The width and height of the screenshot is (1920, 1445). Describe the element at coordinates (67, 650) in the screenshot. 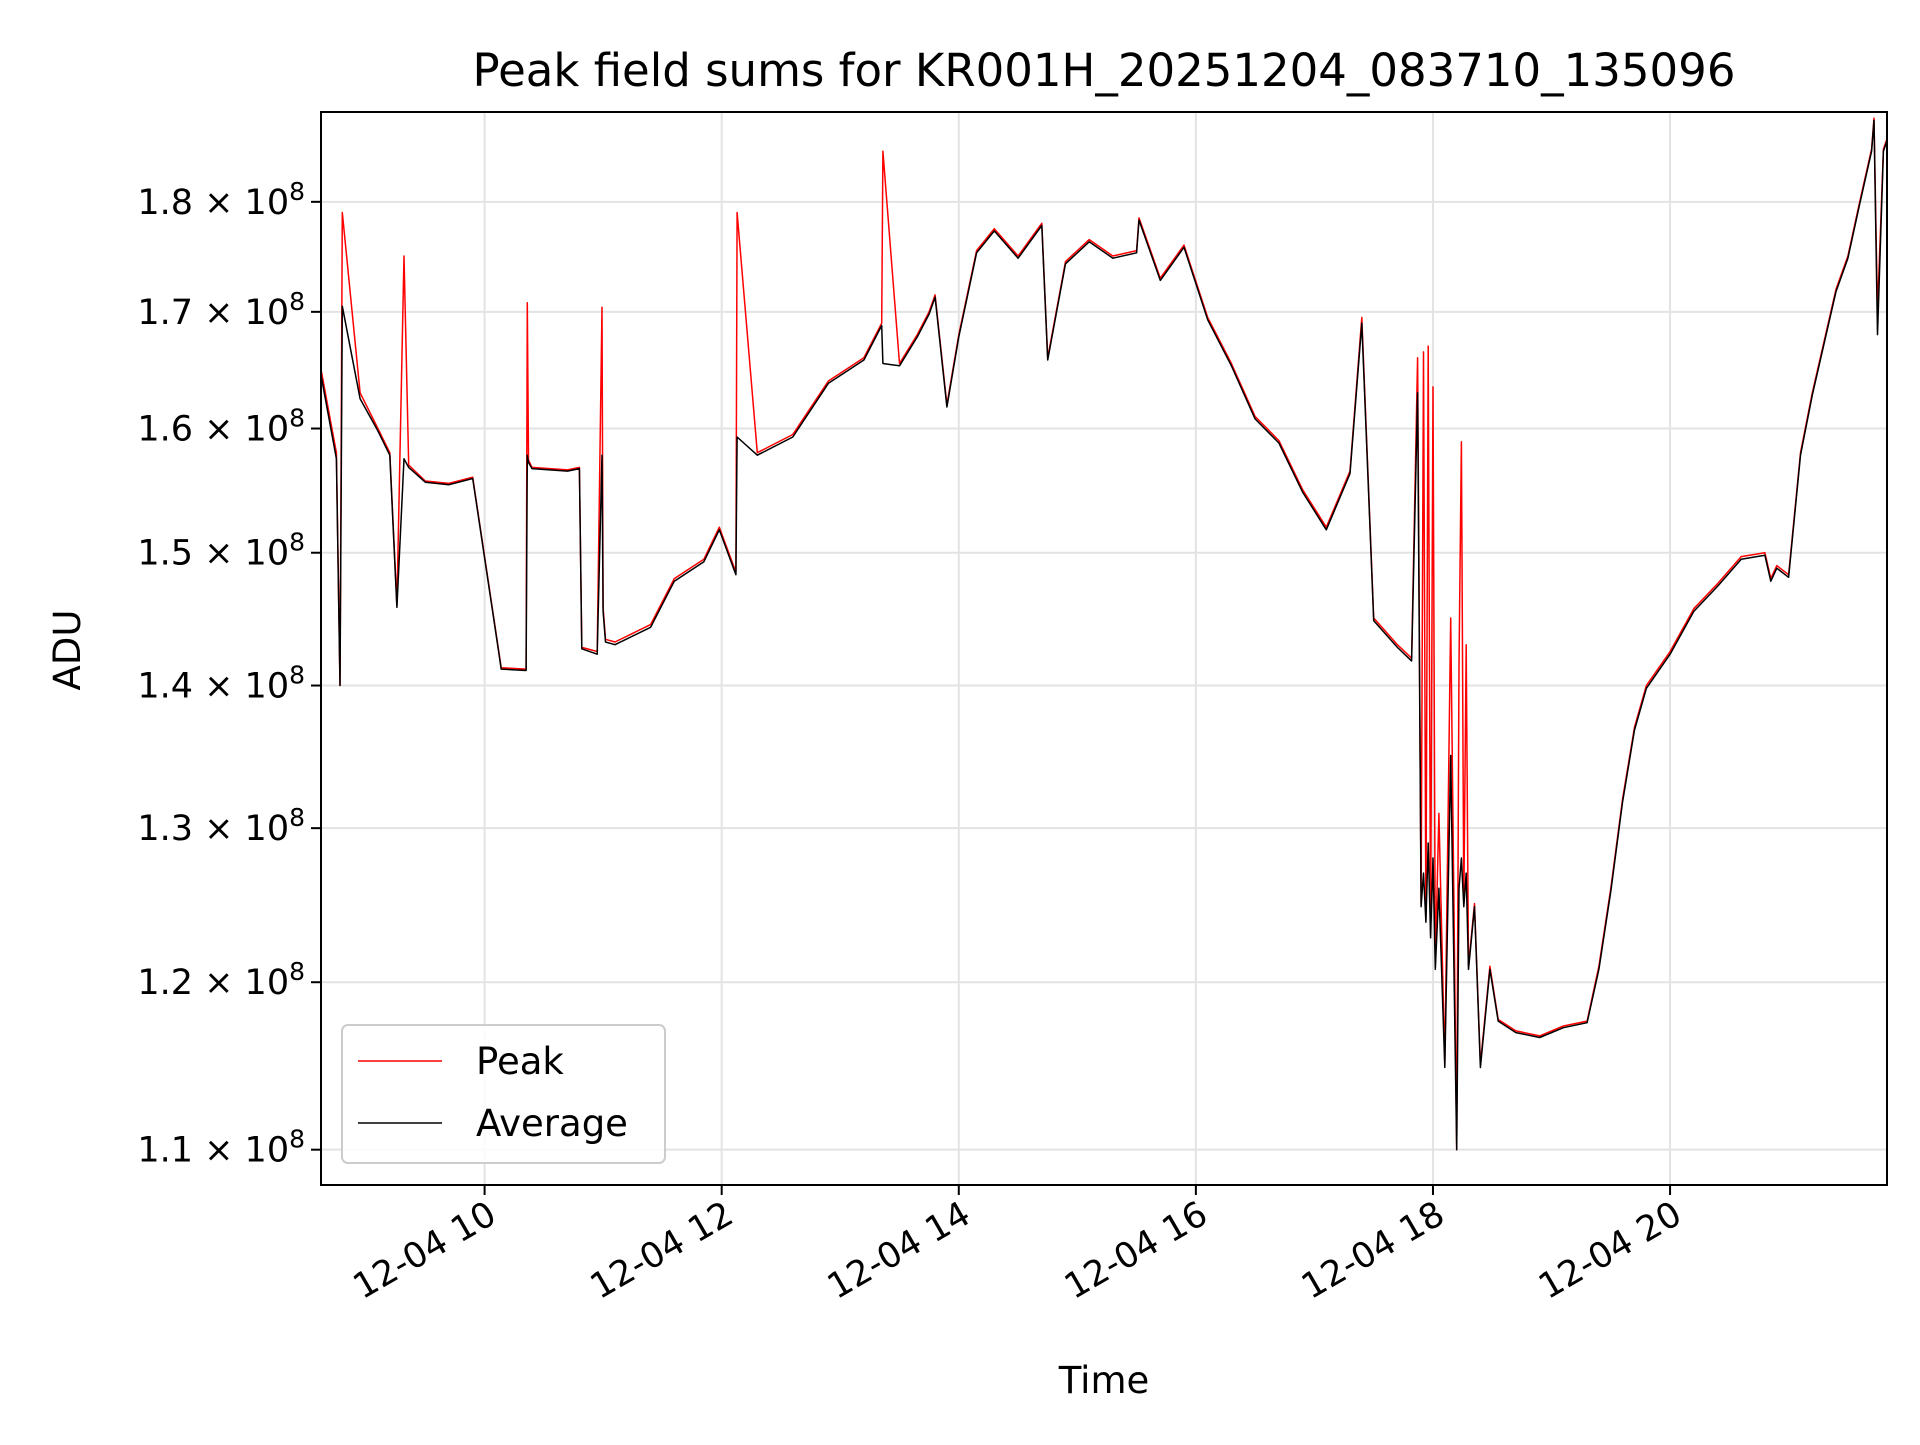

I see `y-axis-label: ADU` at that location.